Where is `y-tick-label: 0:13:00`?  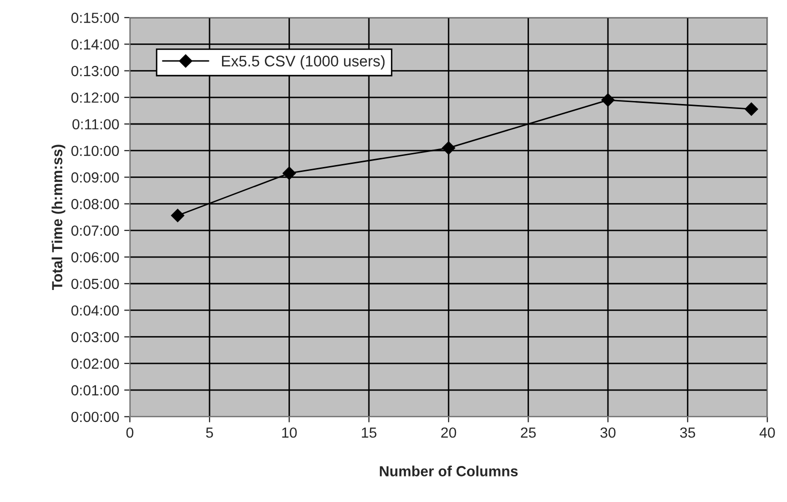 y-tick-label: 0:13:00 is located at coordinates (95, 71).